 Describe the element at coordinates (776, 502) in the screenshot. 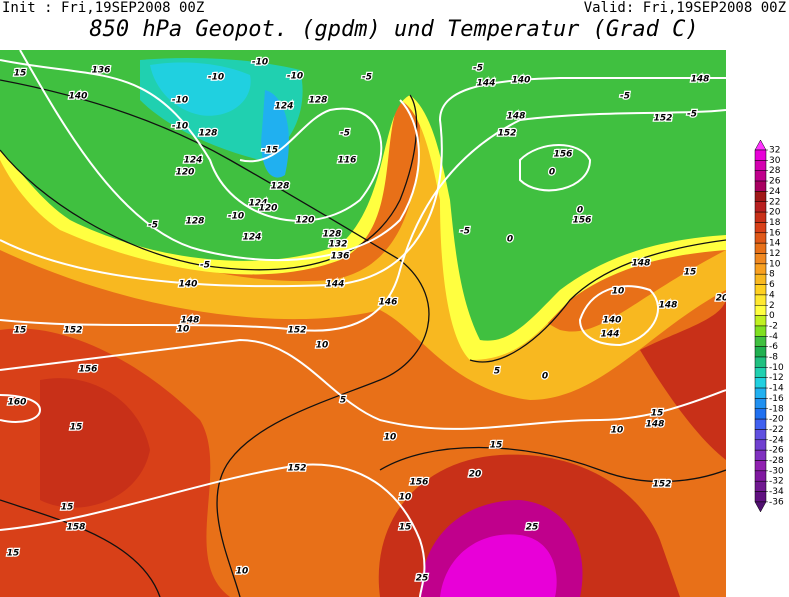

I see `colorbar-label: -36` at that location.